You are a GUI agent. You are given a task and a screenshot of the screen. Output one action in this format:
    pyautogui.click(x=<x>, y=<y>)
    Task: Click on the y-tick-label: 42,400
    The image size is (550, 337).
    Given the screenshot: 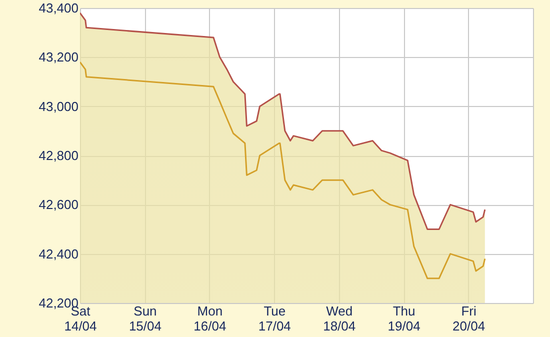 What is the action you would take?
    pyautogui.click(x=58, y=254)
    